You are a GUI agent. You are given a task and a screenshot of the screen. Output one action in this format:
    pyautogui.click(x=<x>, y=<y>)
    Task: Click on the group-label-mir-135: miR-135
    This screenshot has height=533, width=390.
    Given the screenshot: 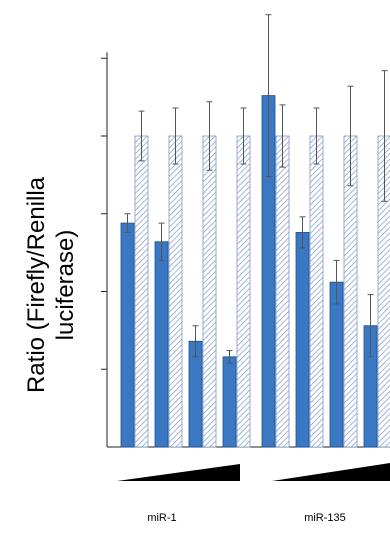 What is the action you would take?
    pyautogui.click(x=325, y=518)
    